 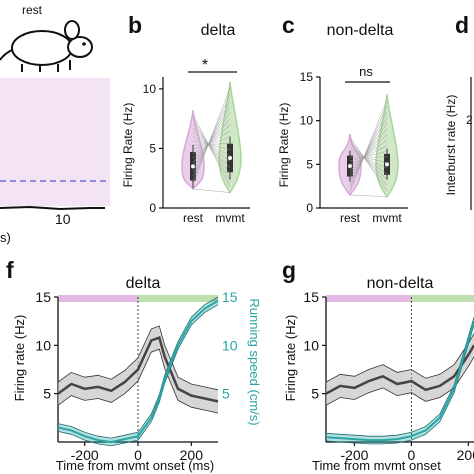 I want to click on left-strip-unit: s), so click(x=5, y=237).